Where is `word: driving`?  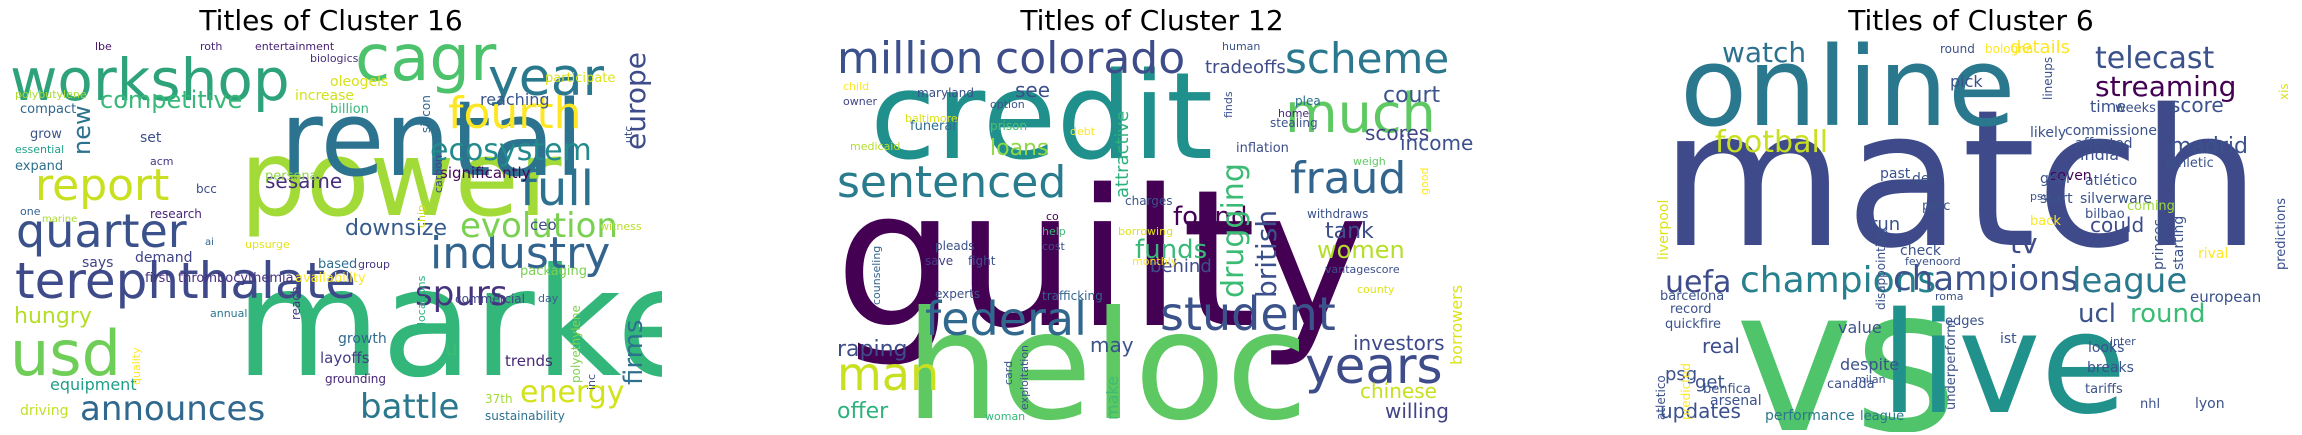
word: driving is located at coordinates (44, 411).